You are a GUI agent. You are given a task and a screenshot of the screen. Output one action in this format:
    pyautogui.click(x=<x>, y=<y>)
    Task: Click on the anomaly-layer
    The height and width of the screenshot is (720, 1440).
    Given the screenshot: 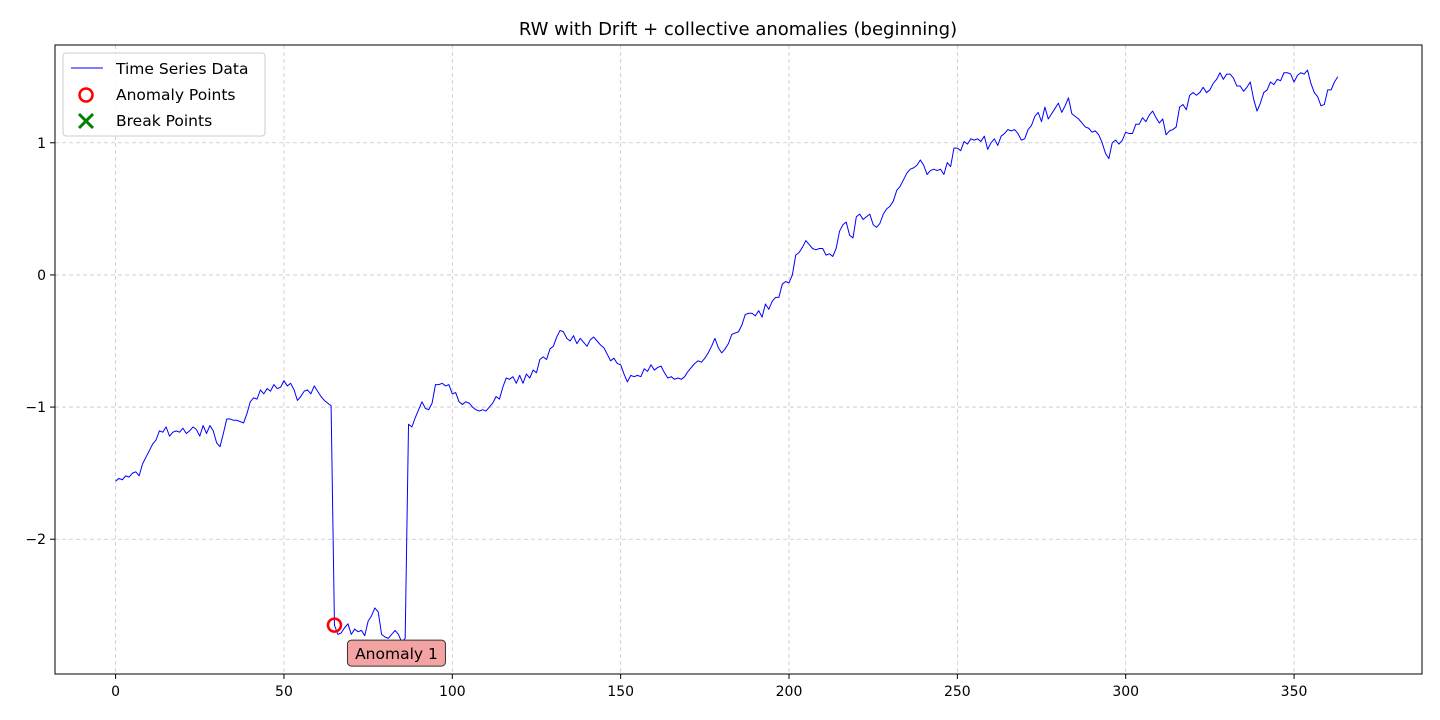 What is the action you would take?
    pyautogui.click(x=334, y=625)
    